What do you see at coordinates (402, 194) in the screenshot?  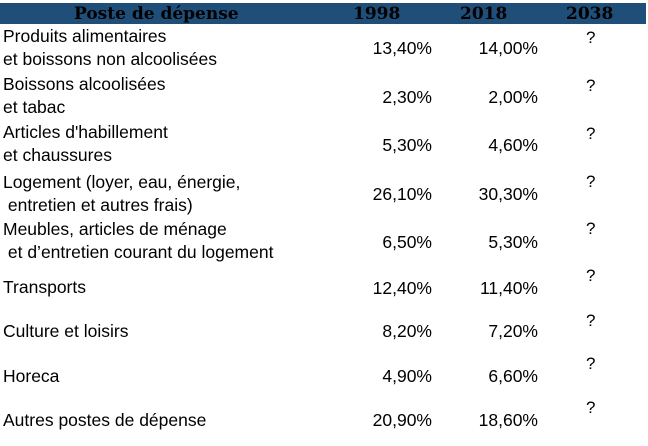 I see `value-1998: 26,10%` at bounding box center [402, 194].